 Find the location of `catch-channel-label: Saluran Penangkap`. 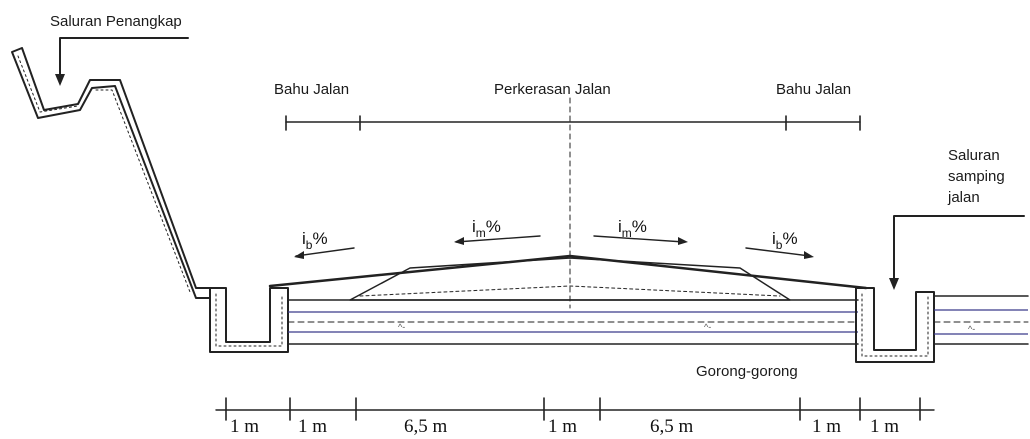

catch-channel-label: Saluran Penangkap is located at coordinates (116, 21).